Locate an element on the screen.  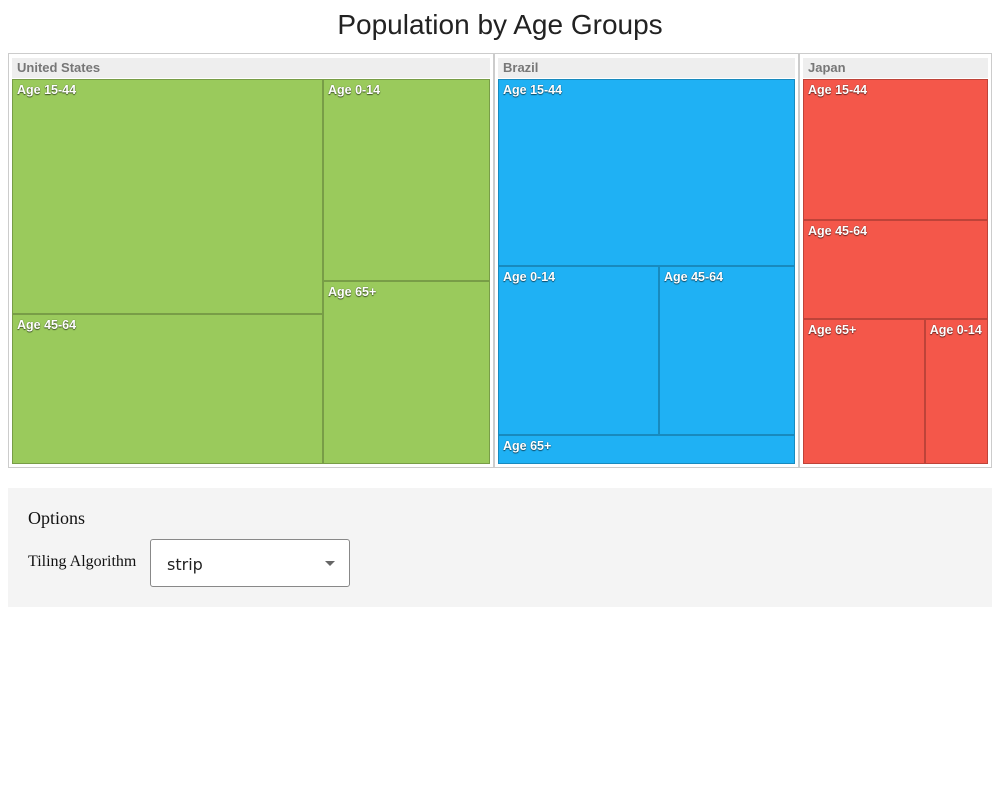
chevron-down-icon is located at coordinates (330, 563).